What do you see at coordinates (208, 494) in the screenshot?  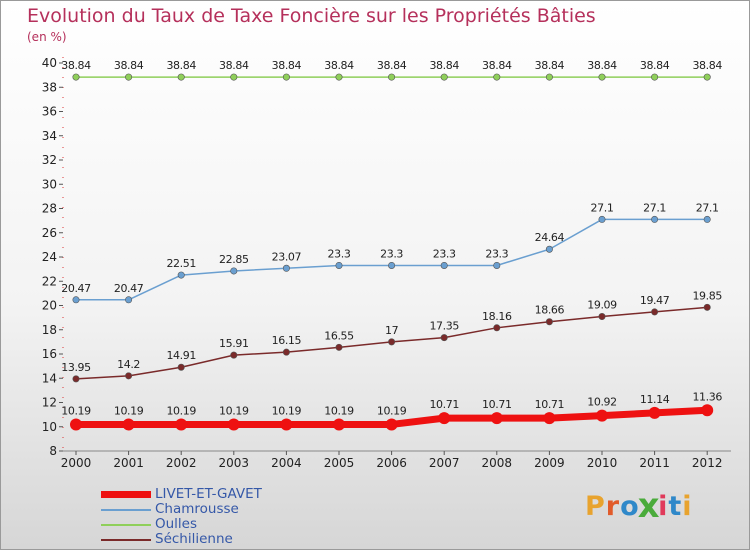 I see `legend-label: LIVET-ET-GAVET` at bounding box center [208, 494].